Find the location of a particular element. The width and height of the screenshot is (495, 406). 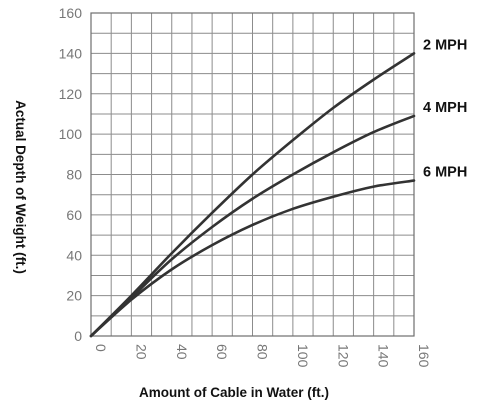

y-tick-label: 40 is located at coordinates (74, 255).